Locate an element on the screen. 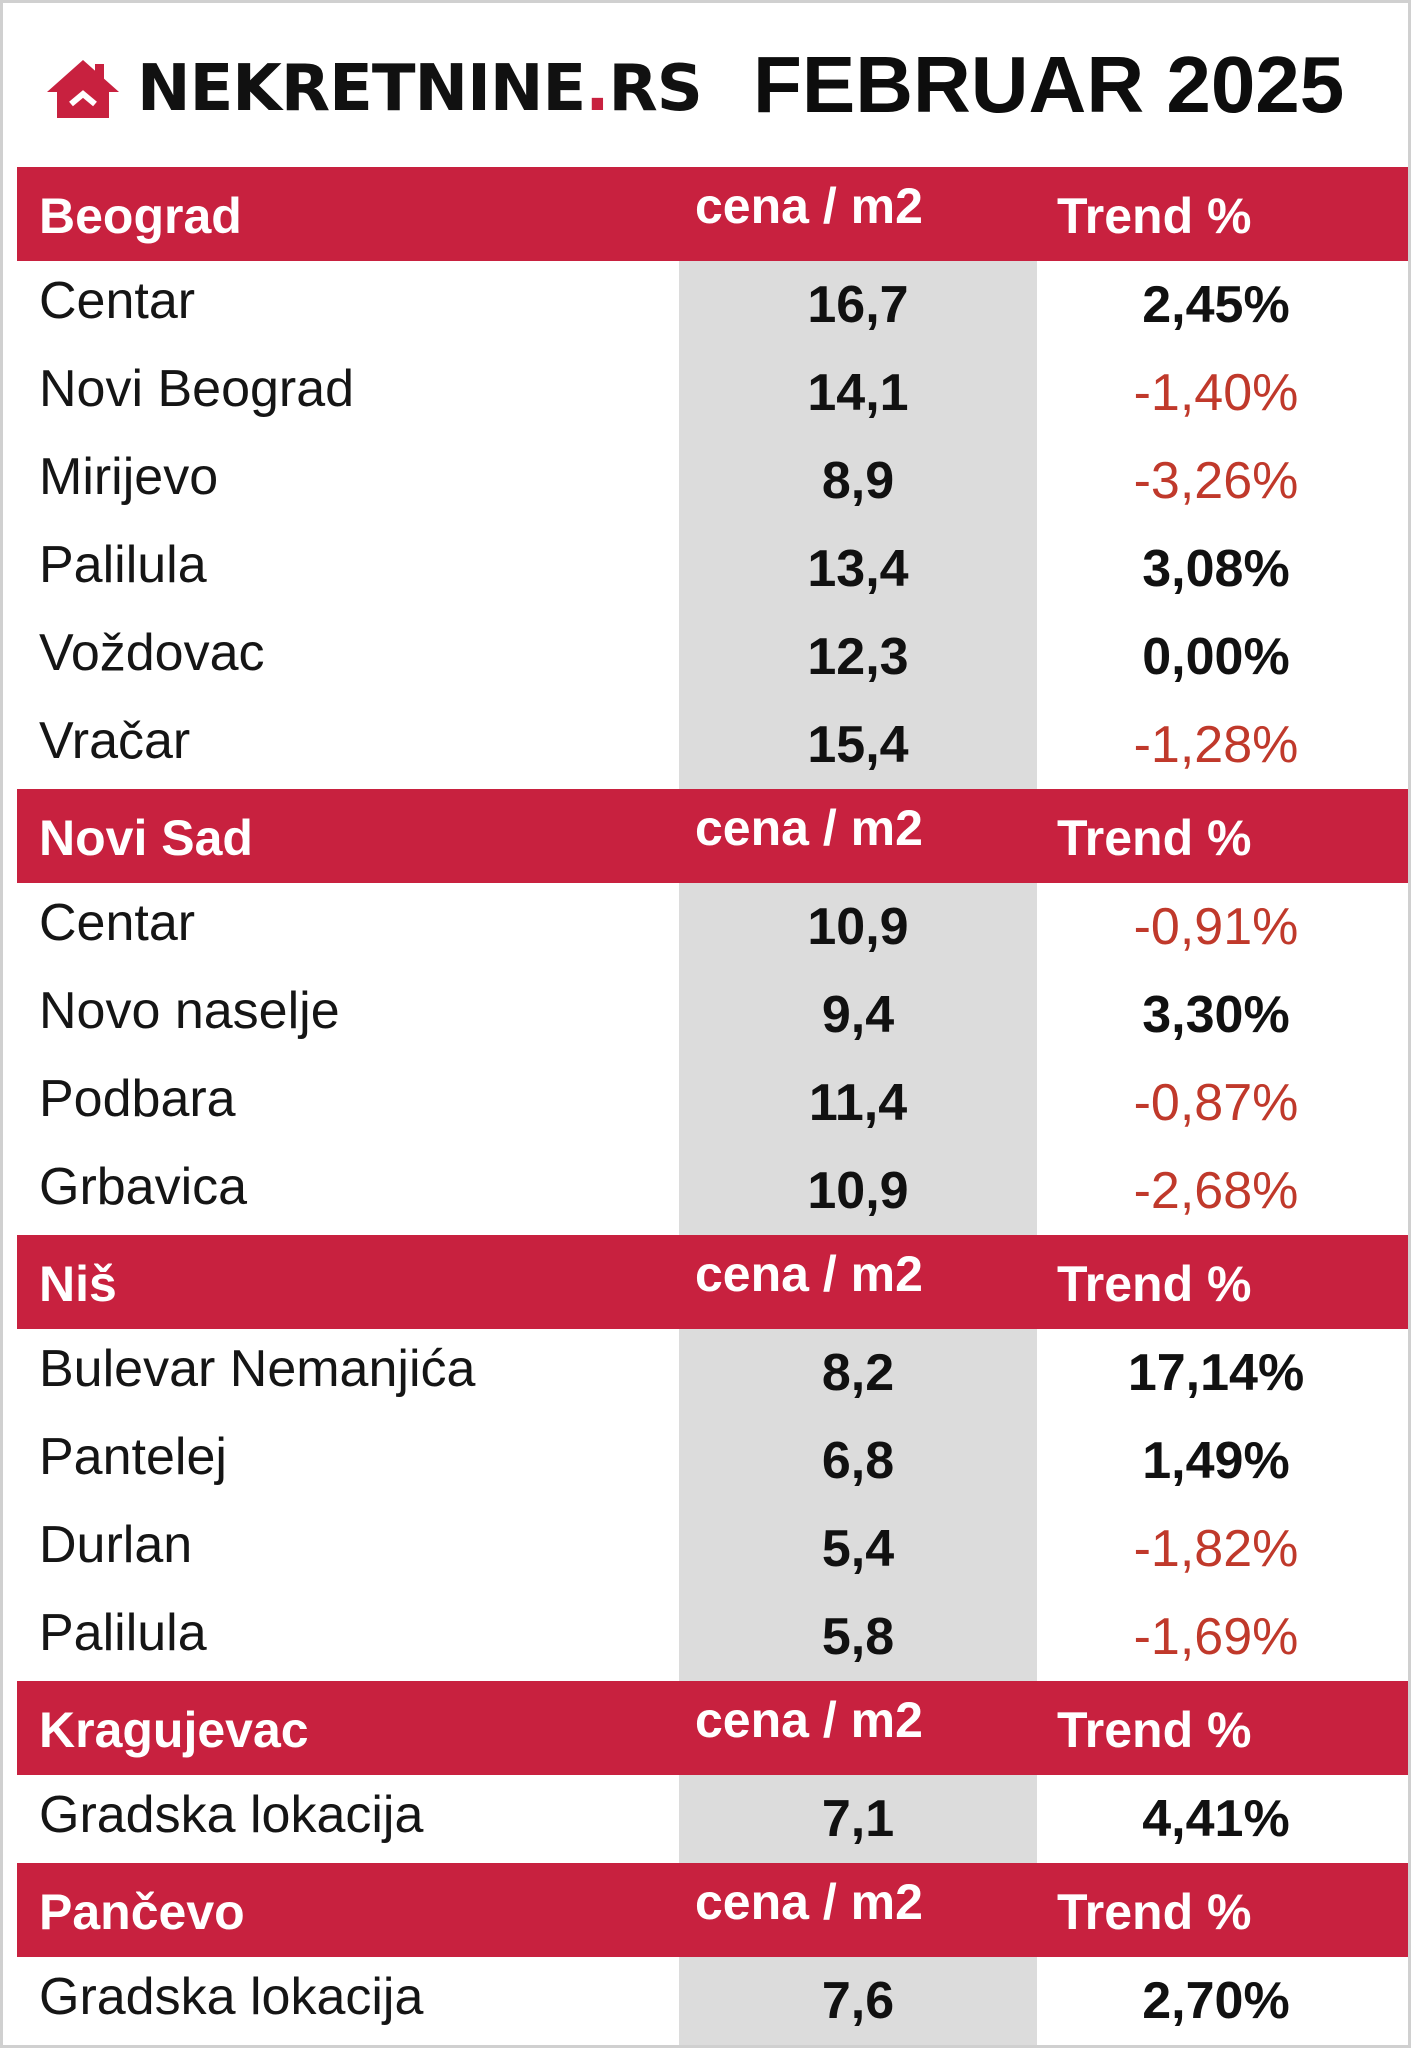  city-header-4: Pančevo cena / m2 Trend % is located at coordinates (712, 1910).